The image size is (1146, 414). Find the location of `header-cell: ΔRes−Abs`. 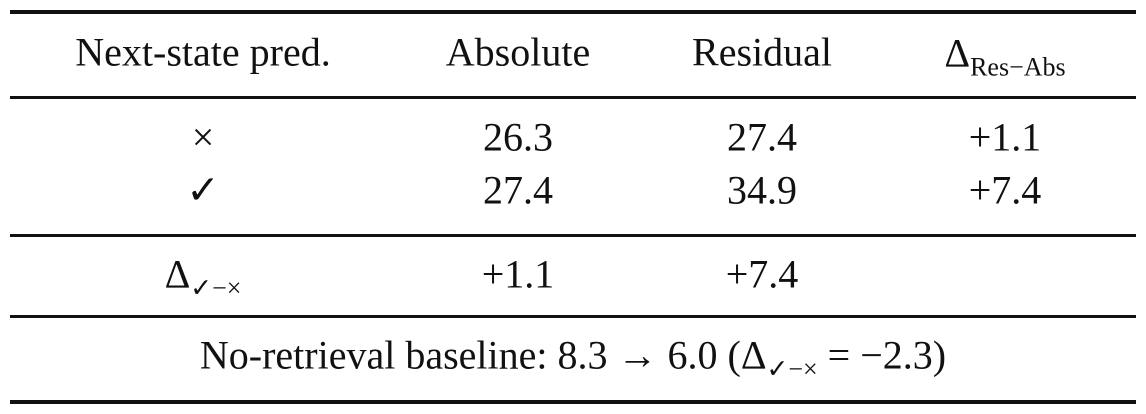

header-cell: ΔRes−Abs is located at coordinates (1004, 55).